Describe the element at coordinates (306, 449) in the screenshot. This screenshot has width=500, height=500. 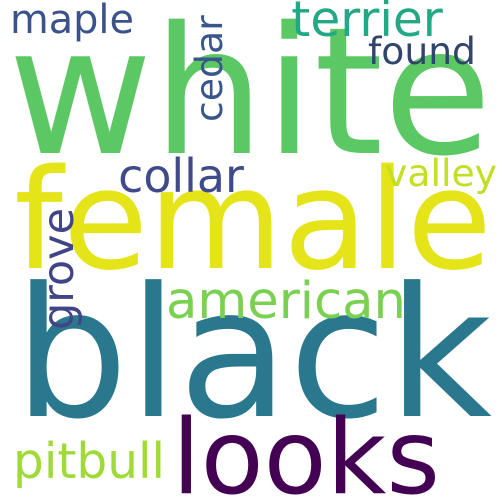
I see `word-looks: looks` at that location.